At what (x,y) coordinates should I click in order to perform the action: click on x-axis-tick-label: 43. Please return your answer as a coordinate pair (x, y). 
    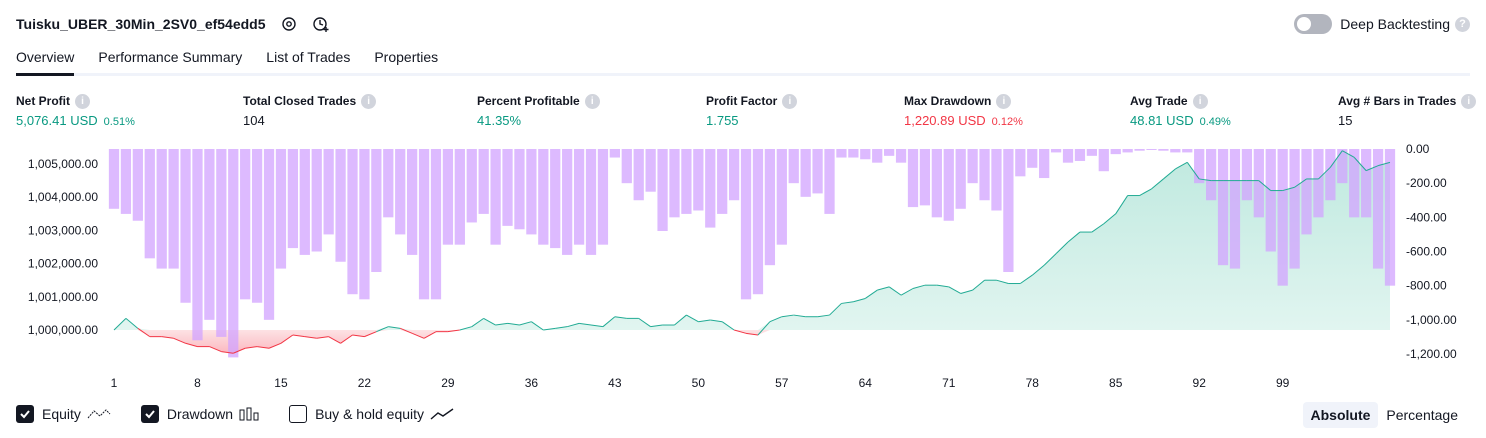
    Looking at the image, I should click on (615, 383).